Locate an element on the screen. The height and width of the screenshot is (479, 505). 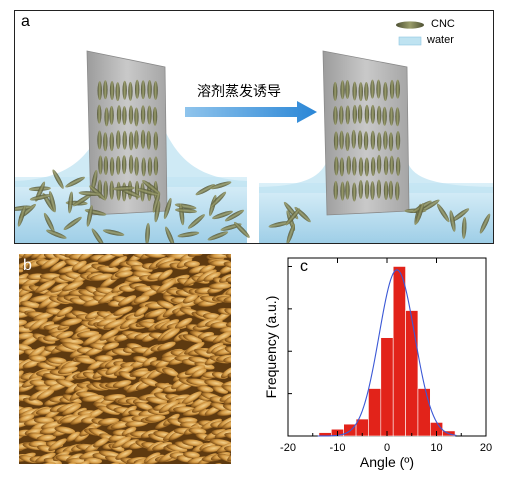
water-legend-icon is located at coordinates (410, 41).